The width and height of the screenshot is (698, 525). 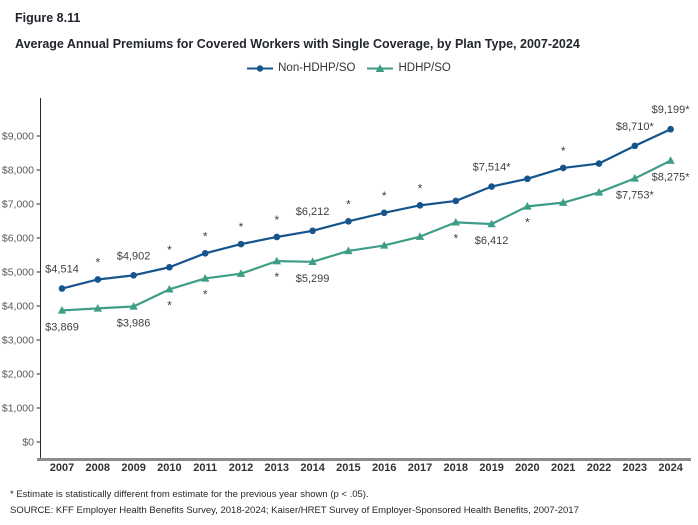 I want to click on data-point-label: $4,902, so click(x=134, y=256).